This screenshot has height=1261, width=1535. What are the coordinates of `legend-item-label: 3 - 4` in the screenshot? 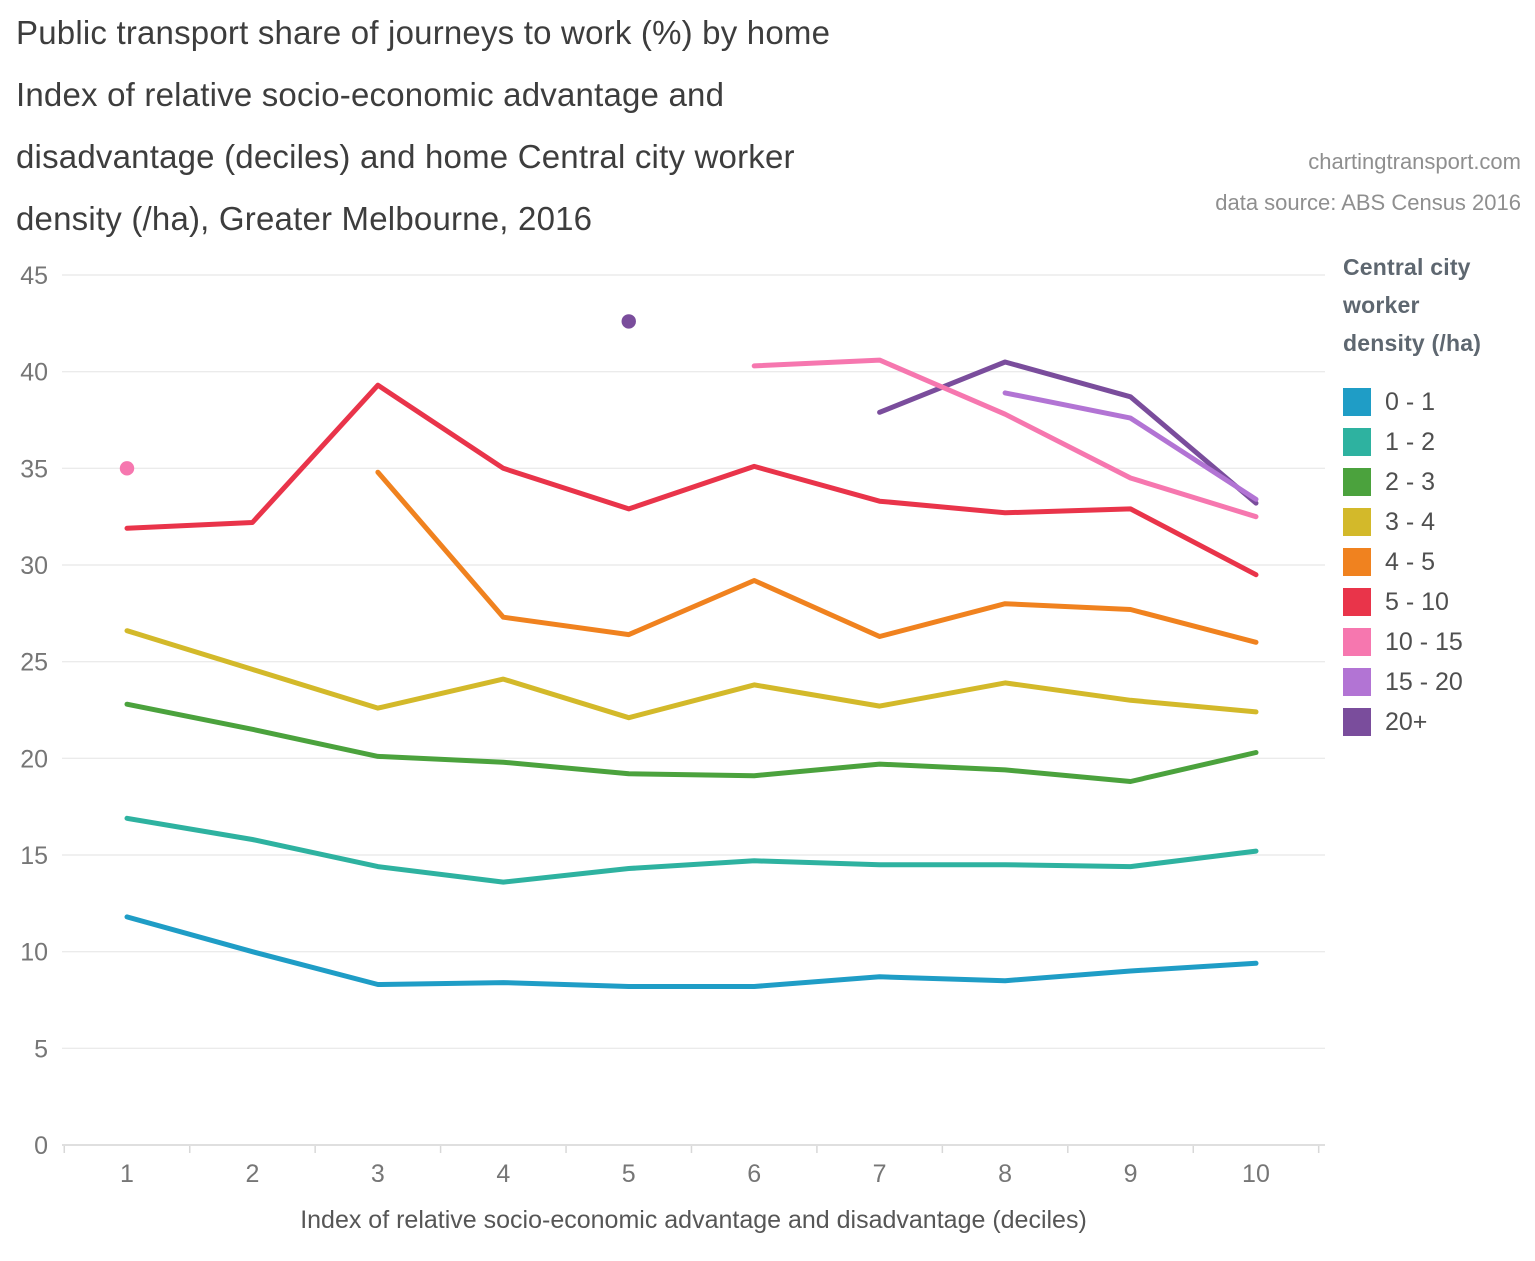 It's located at (1410, 521).